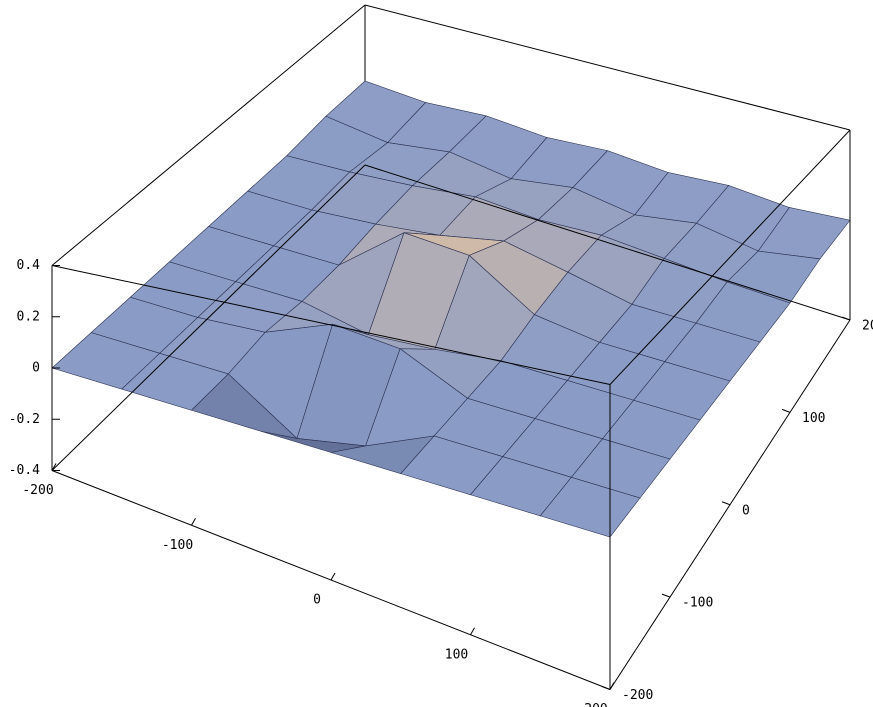 This screenshot has width=873, height=707. What do you see at coordinates (867, 326) in the screenshot?
I see `y-tick-label: 200` at bounding box center [867, 326].